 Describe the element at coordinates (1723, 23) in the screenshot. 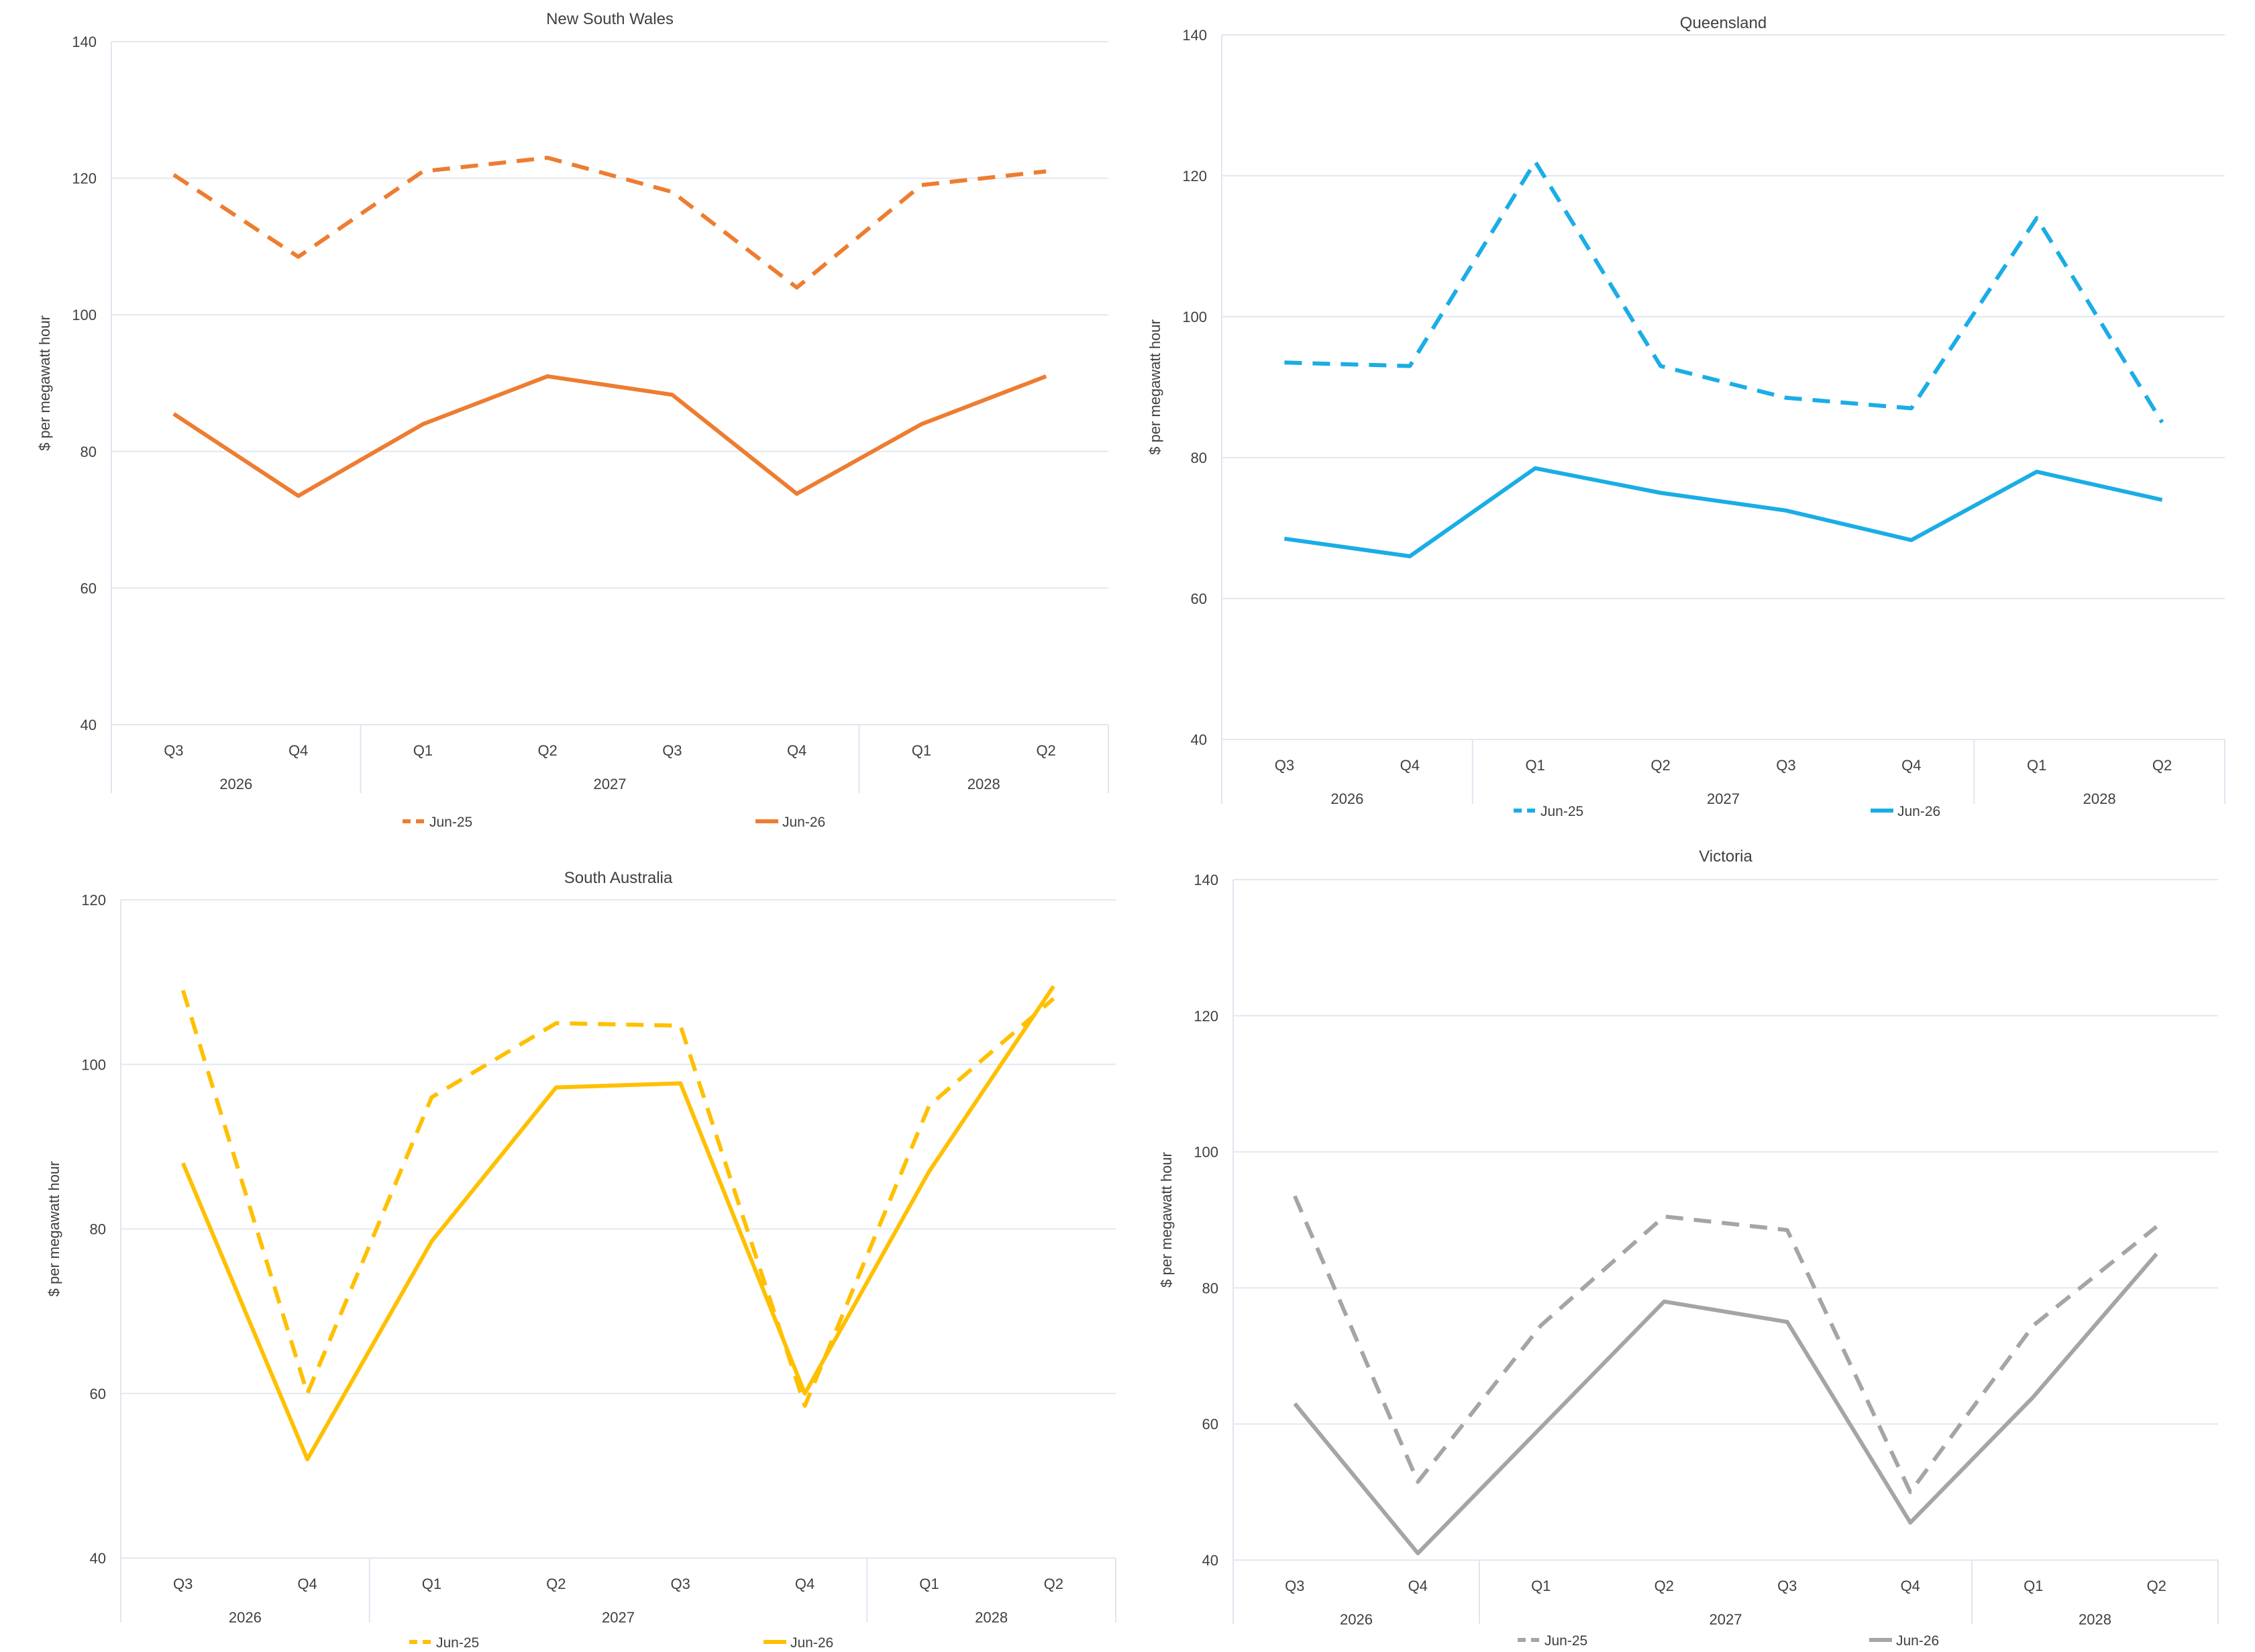

I see `chart-title: Queensland` at that location.